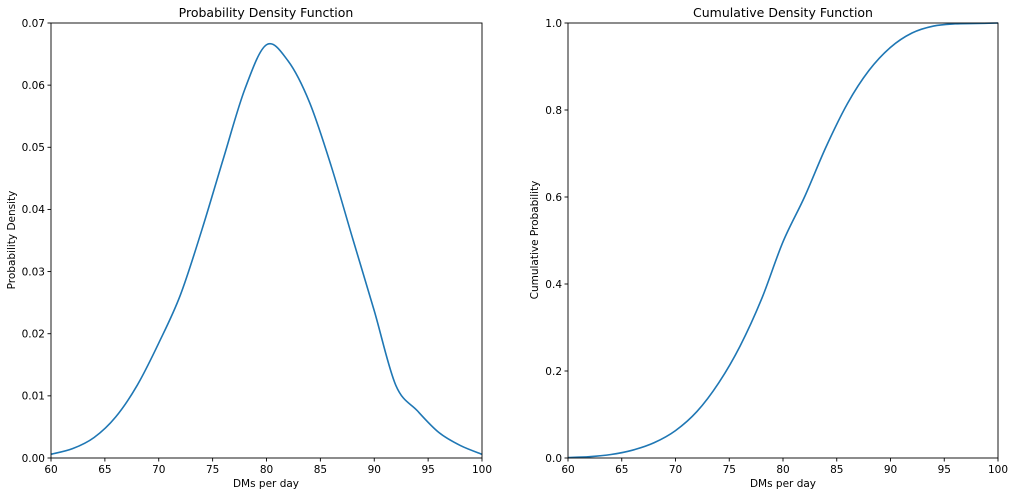  What do you see at coordinates (675, 470) in the screenshot?
I see `cdf-x-tick-label: 70` at bounding box center [675, 470].